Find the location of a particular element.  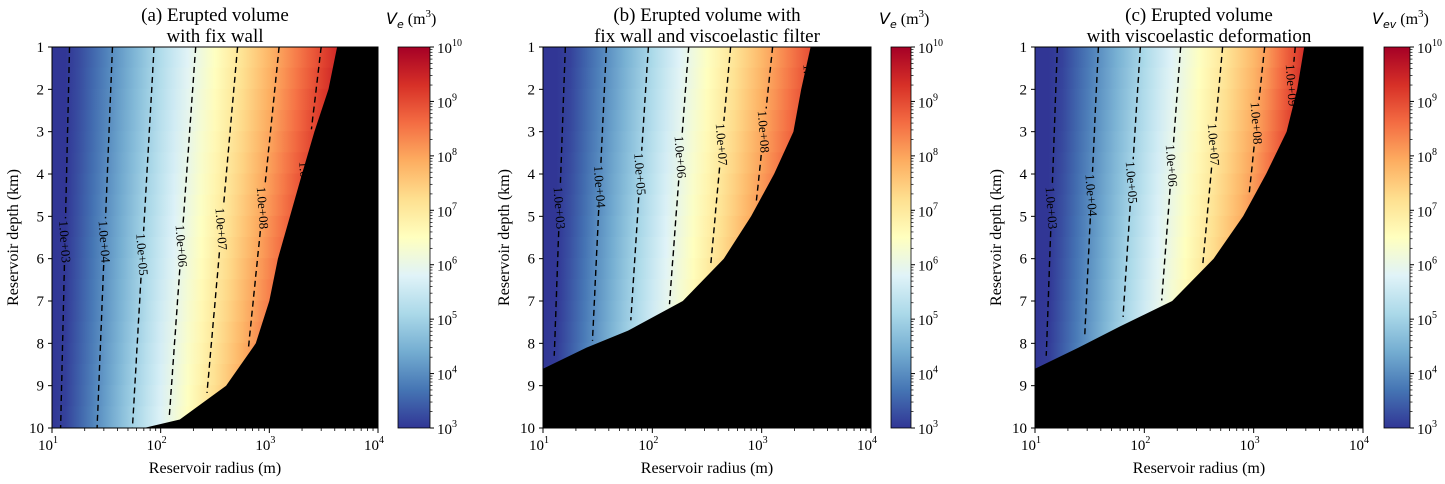

chart-title-line: with fix wall is located at coordinates (214, 36).